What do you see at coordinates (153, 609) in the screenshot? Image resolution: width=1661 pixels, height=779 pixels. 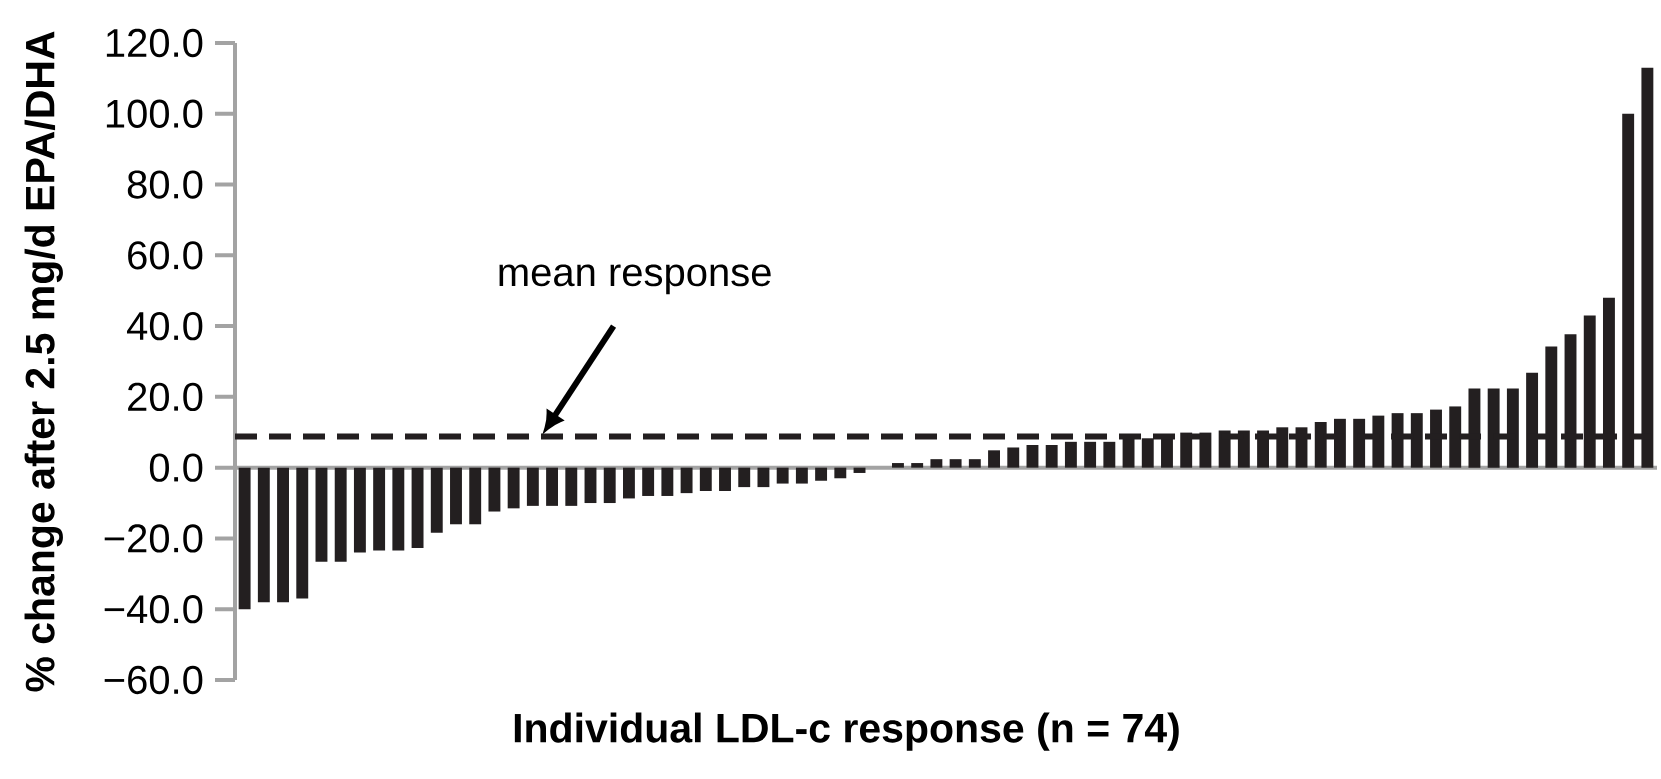 I see `y-tick-label: −40.0` at bounding box center [153, 609].